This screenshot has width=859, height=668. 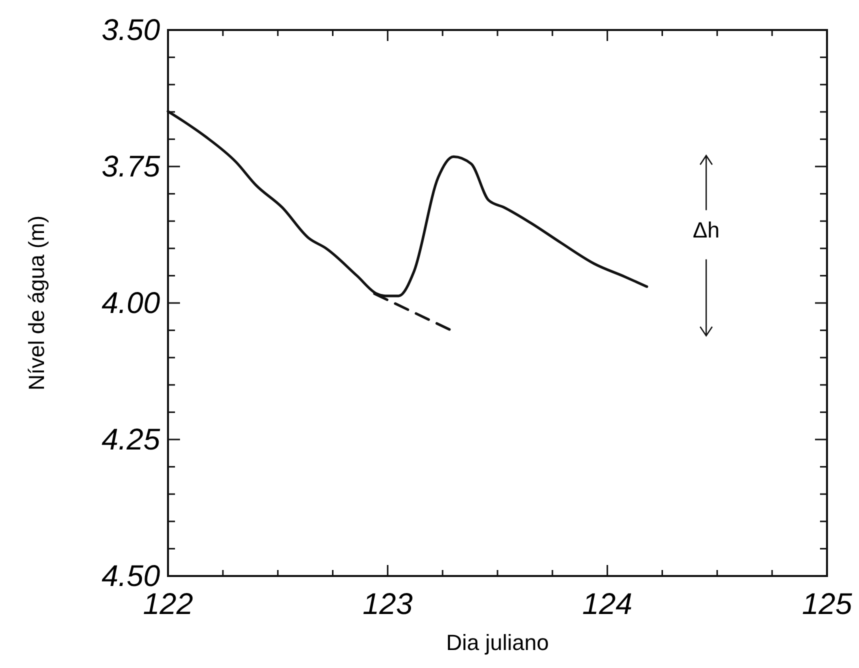 I want to click on annotation: Δh, so click(x=706, y=229).